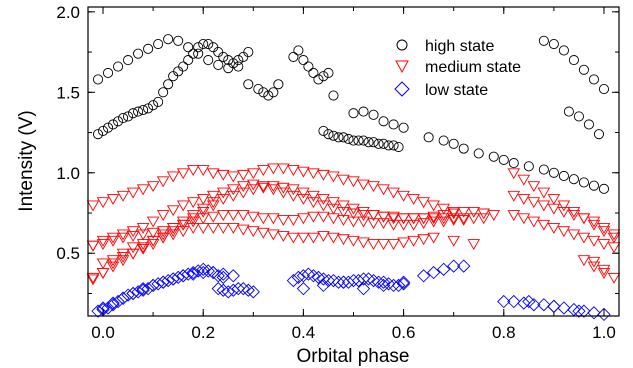 This screenshot has width=633, height=368. What do you see at coordinates (68, 253) in the screenshot?
I see `y-tick-label: 0.5` at bounding box center [68, 253].